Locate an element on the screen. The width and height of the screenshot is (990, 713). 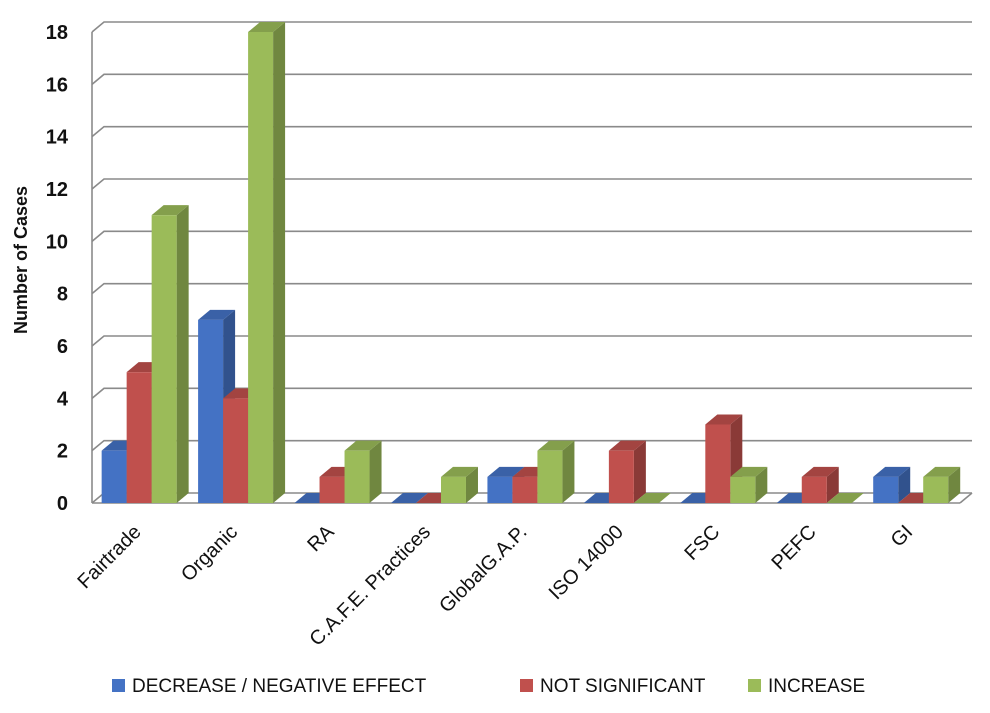
legend-item: INCREASE is located at coordinates (806, 686).